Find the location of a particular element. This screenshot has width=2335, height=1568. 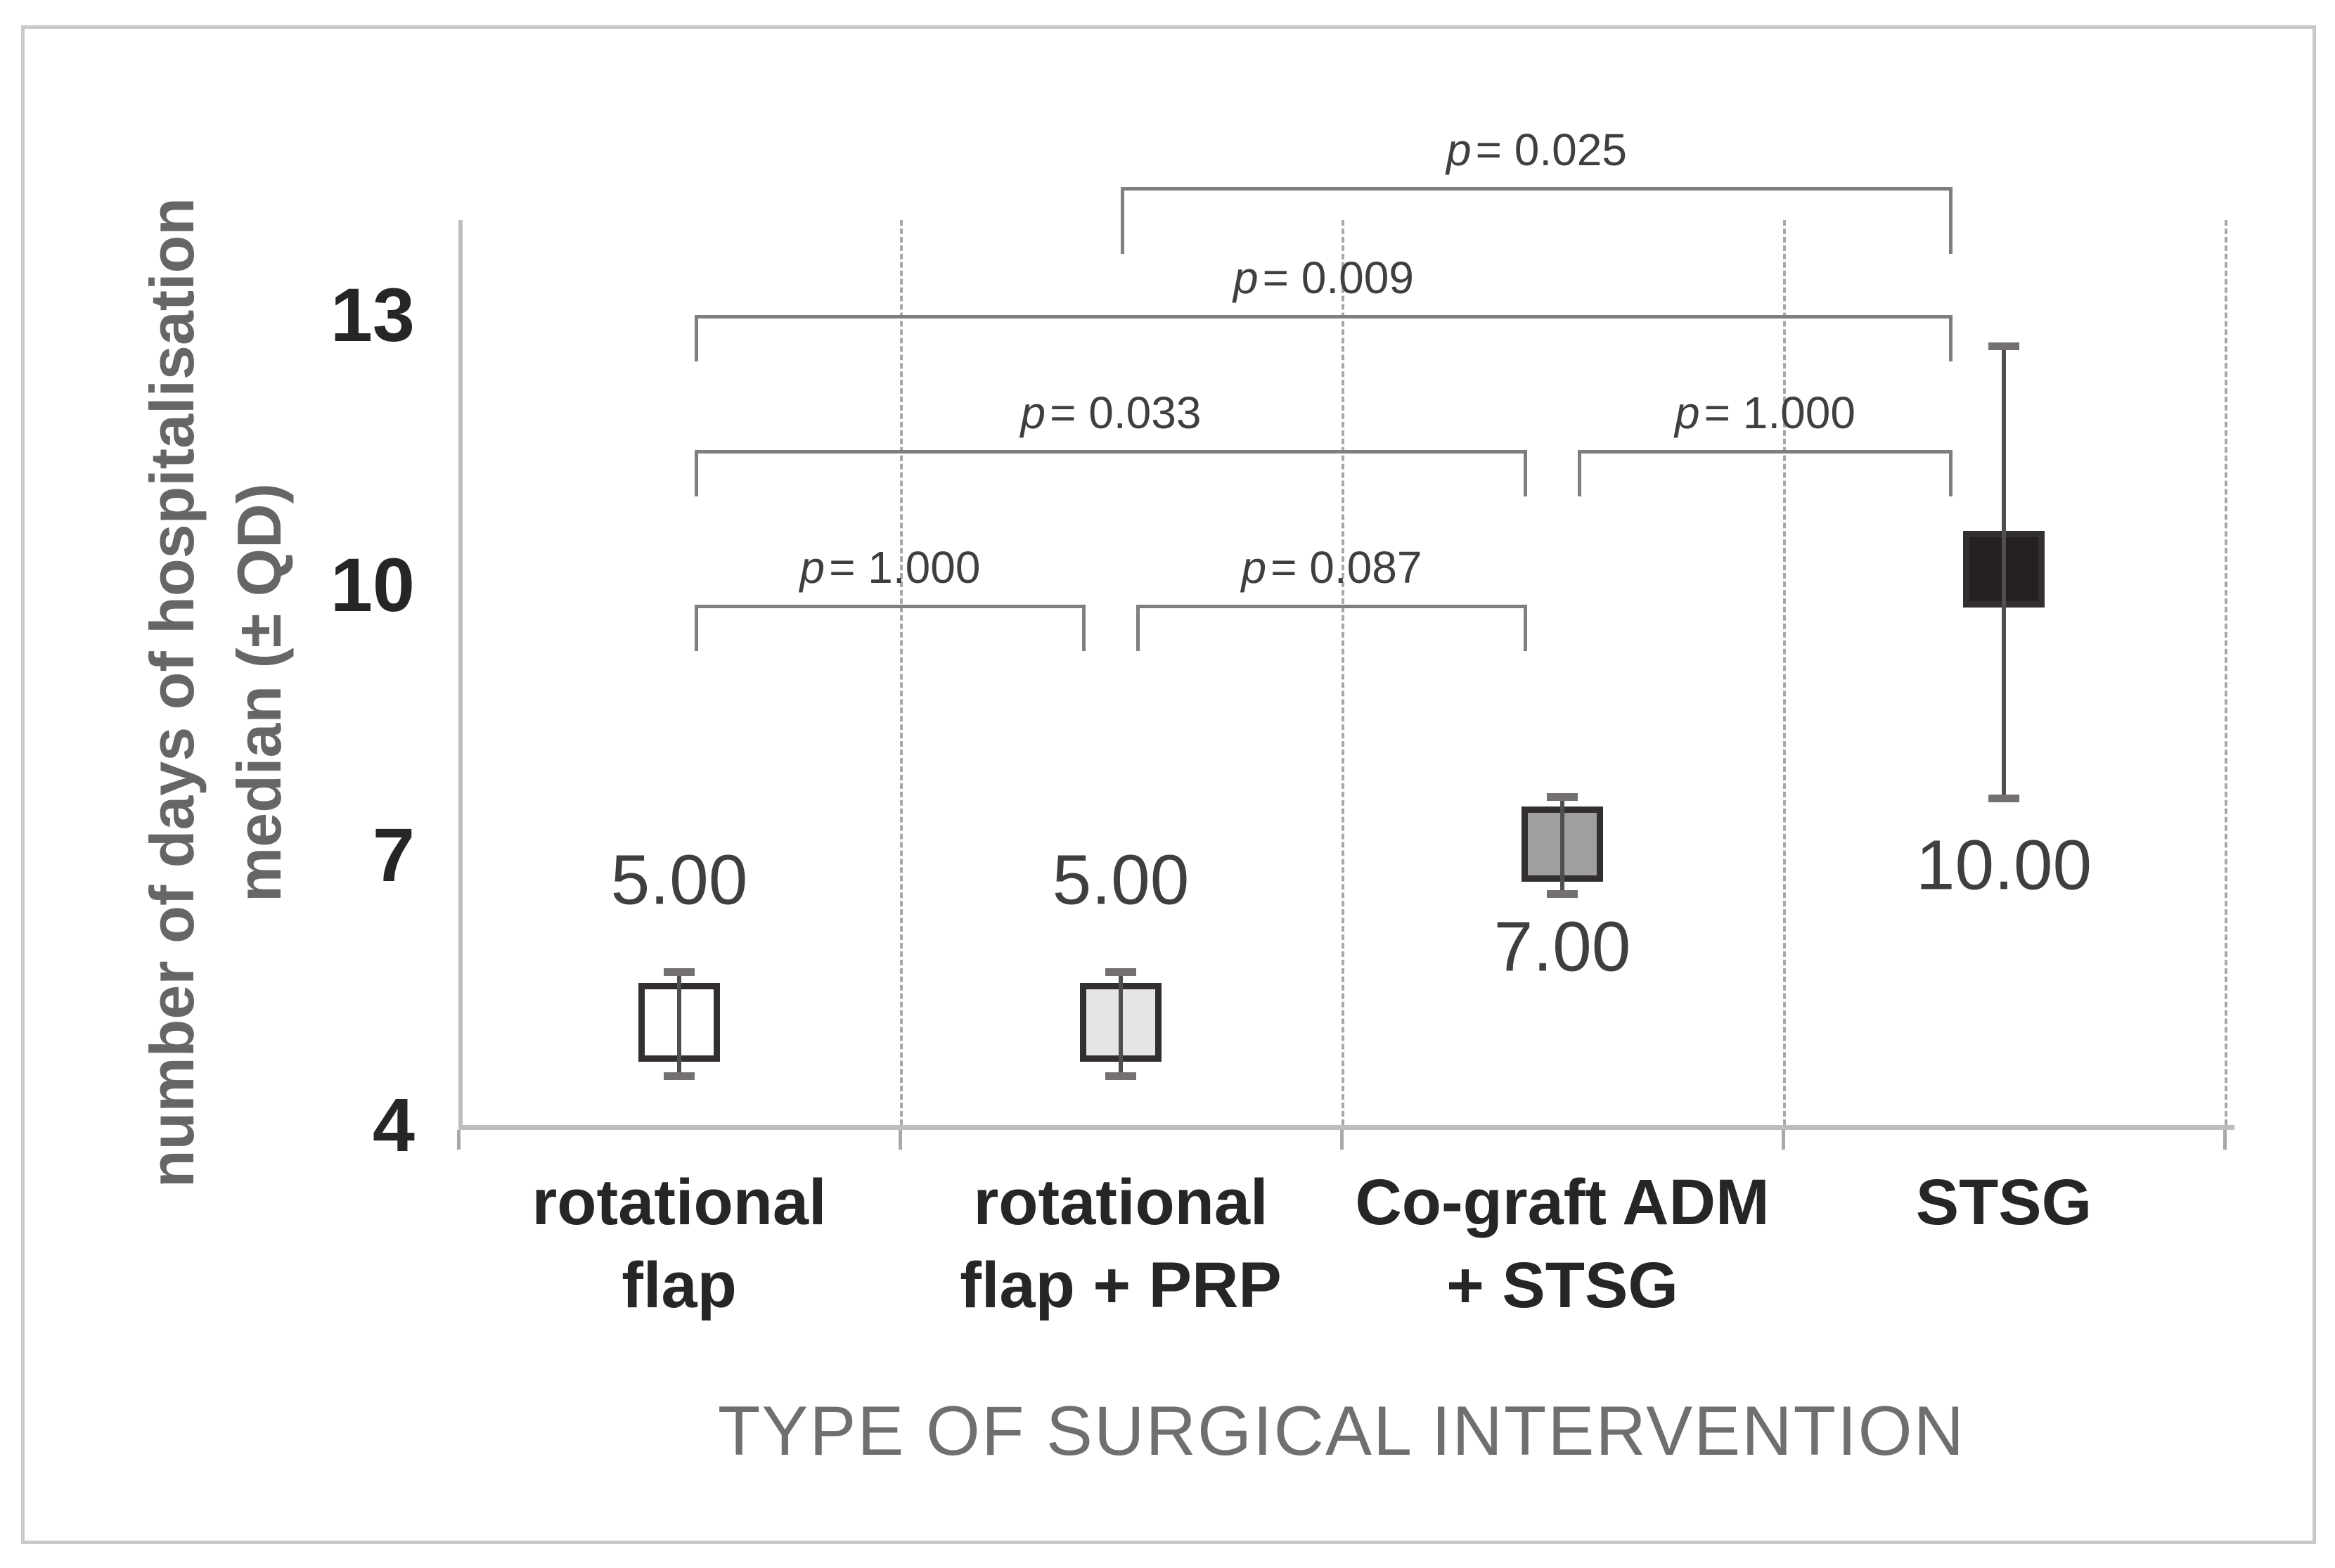

p-value-label: p= 0.025 is located at coordinates (1536, 149).